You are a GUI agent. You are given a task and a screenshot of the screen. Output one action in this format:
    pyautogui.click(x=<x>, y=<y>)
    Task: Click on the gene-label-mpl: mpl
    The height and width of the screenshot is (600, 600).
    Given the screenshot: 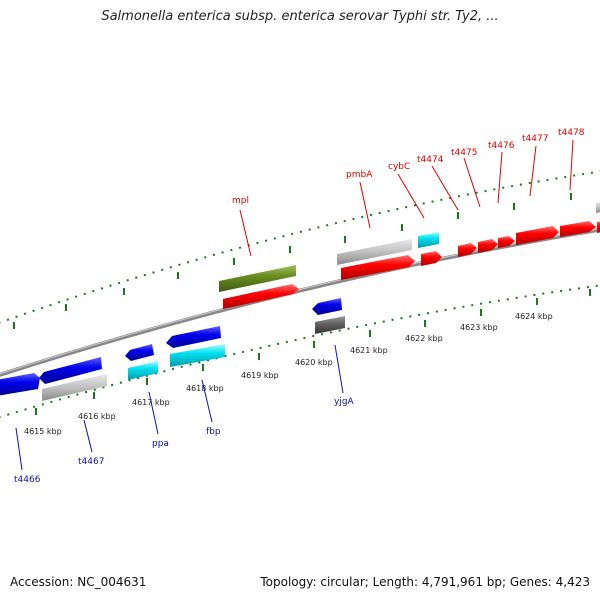 What is the action you would take?
    pyautogui.click(x=240, y=201)
    